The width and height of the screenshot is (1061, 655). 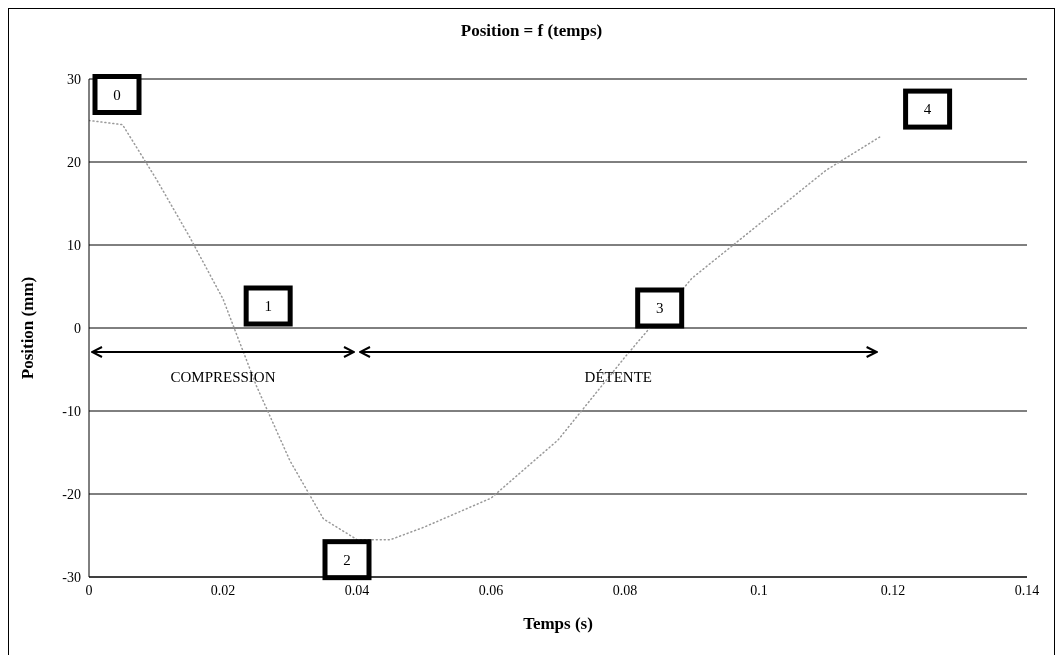 I want to click on y-tick-label: 20, so click(x=74, y=162).